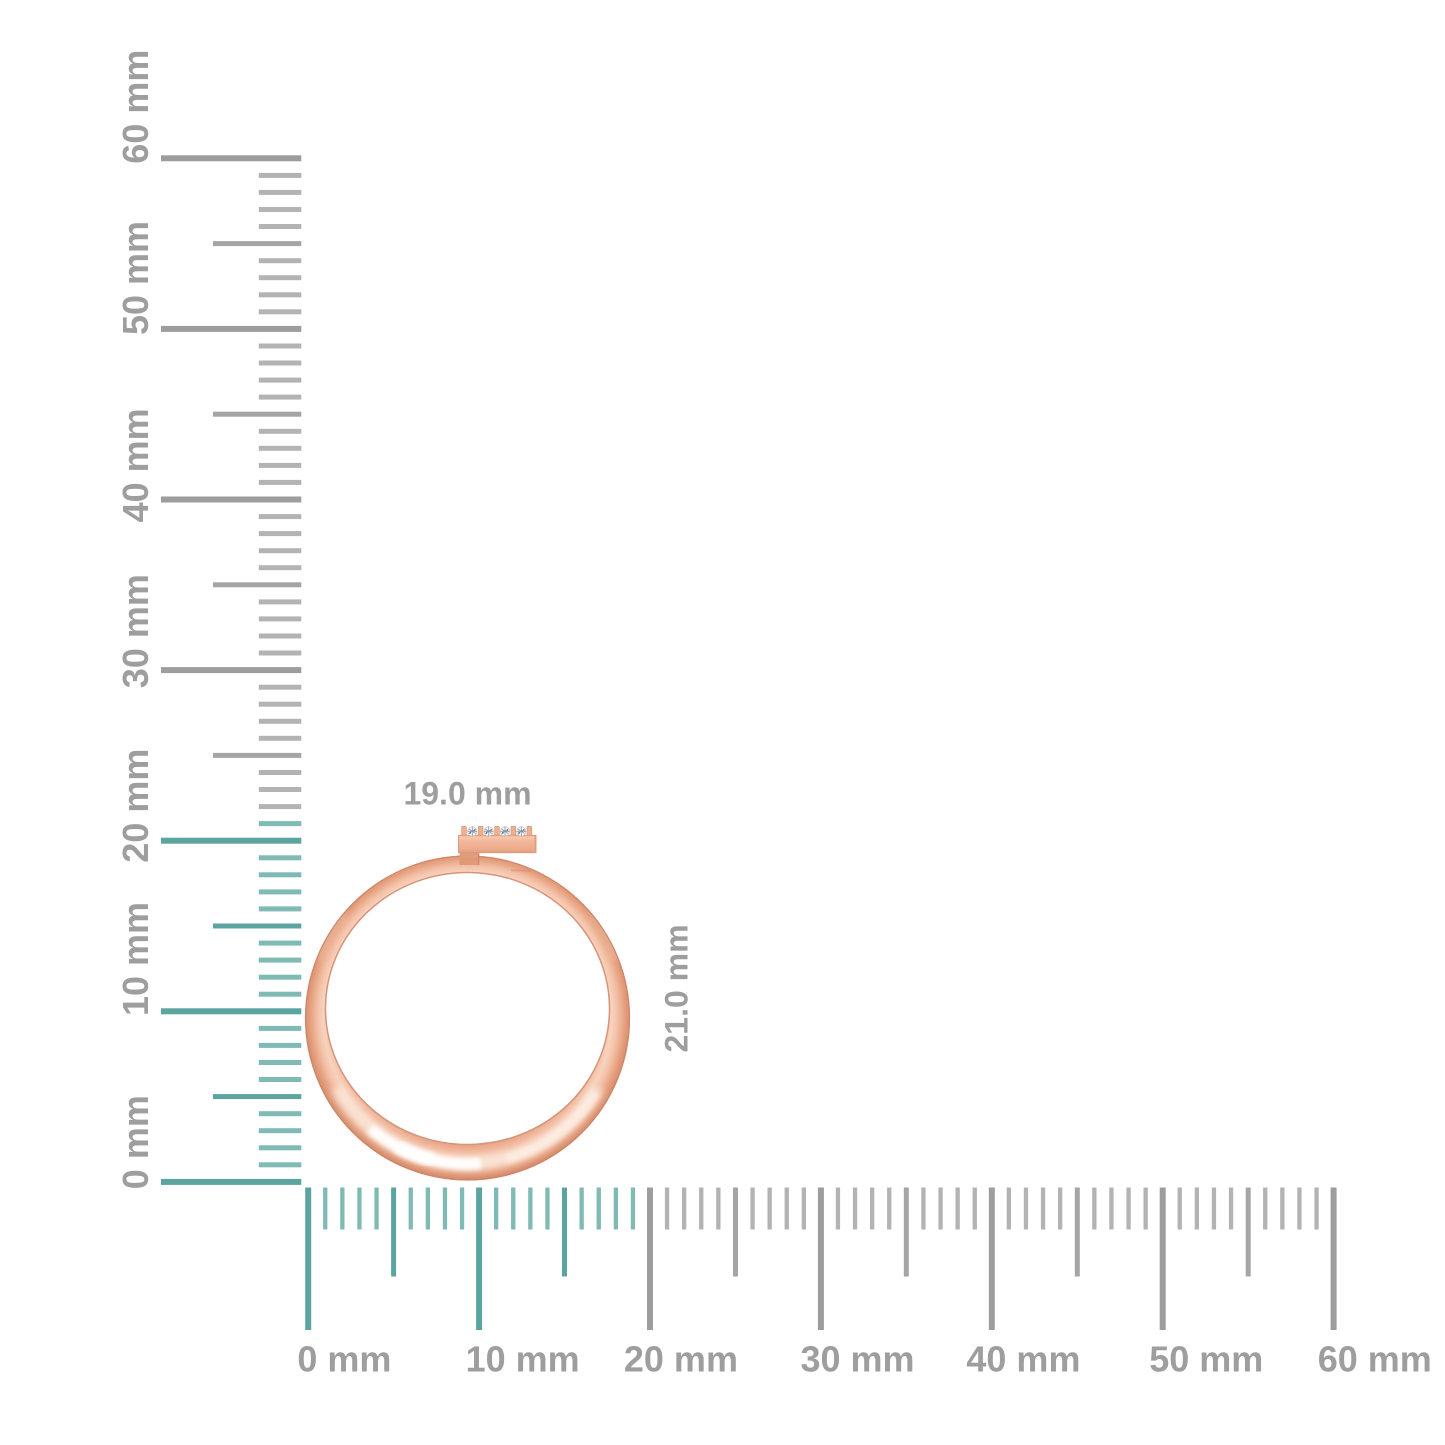 This screenshot has height=1445, width=1445. What do you see at coordinates (467, 794) in the screenshot?
I see `svg-text: 19.0 mm` at bounding box center [467, 794].